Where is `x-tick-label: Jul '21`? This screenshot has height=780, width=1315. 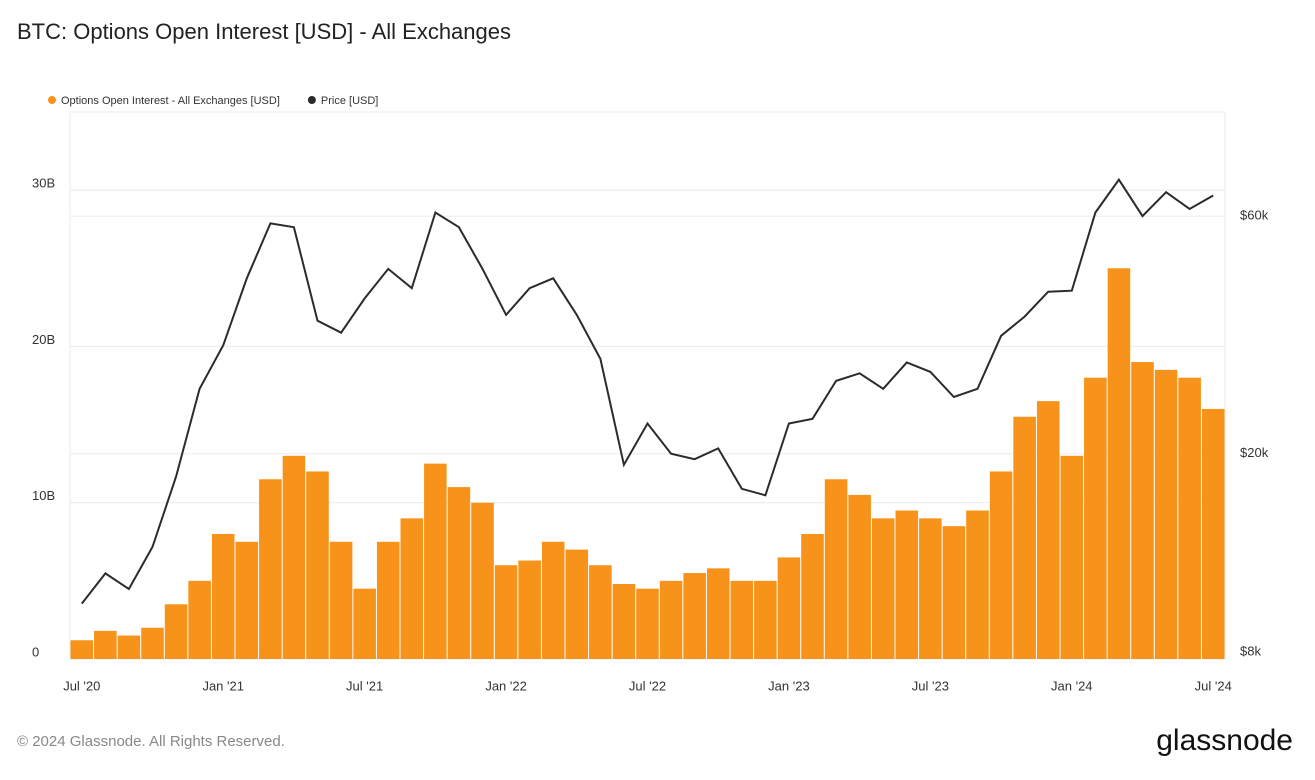
x-tick-label: Jul '21 is located at coordinates (364, 685).